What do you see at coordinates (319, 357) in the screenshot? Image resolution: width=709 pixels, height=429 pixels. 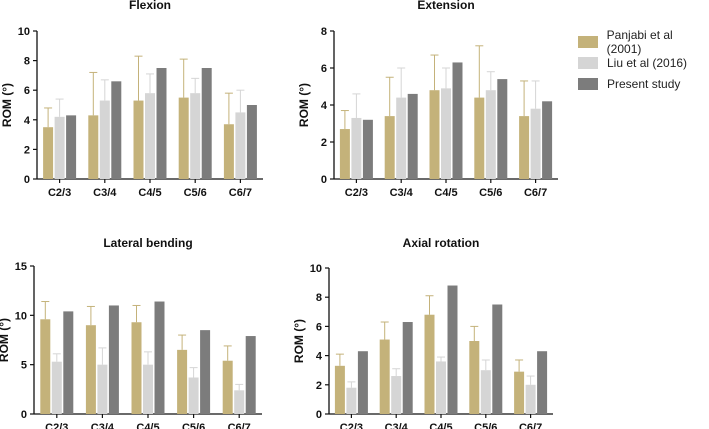 I see `y-tick-label: 4` at bounding box center [319, 357].